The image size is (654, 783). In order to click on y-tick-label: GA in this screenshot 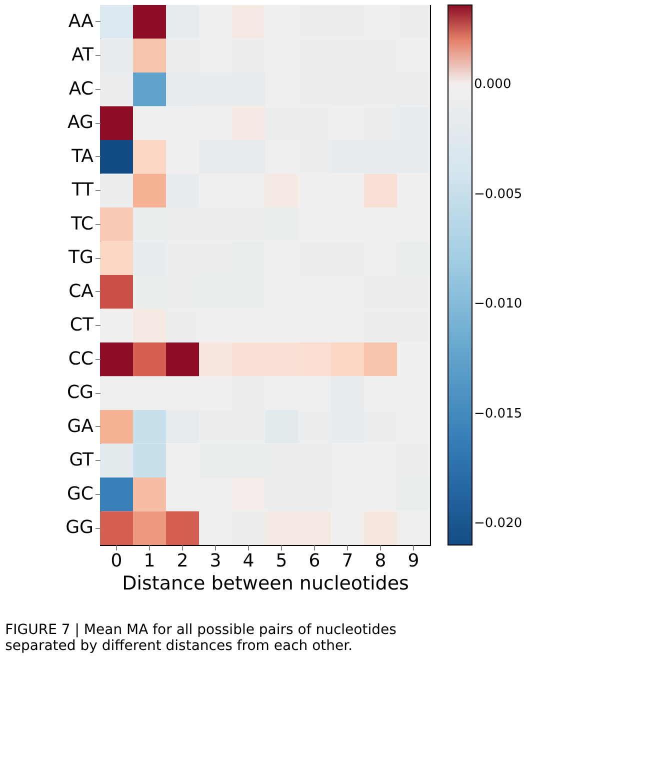, I will do `click(80, 426)`.